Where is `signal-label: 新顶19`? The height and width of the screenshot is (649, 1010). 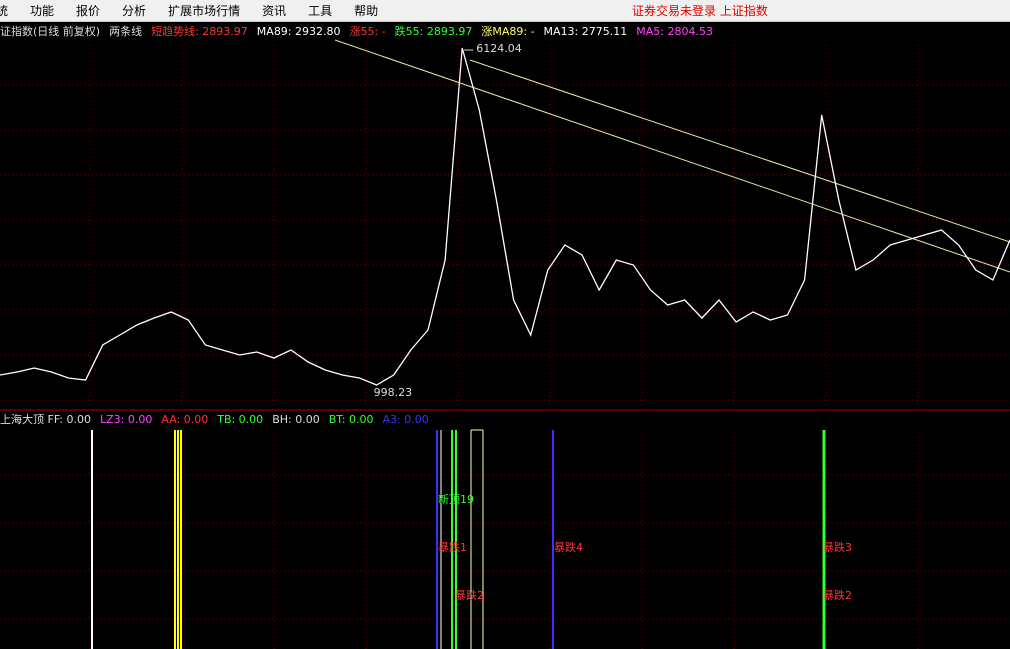 signal-label: 新顶19 is located at coordinates (456, 499).